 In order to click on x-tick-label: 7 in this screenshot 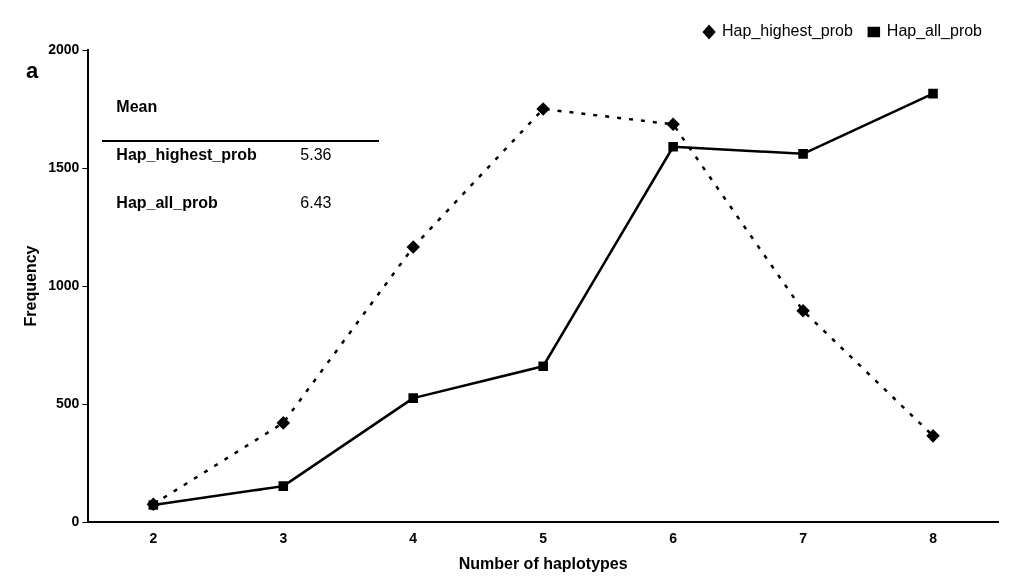, I will do `click(803, 538)`.